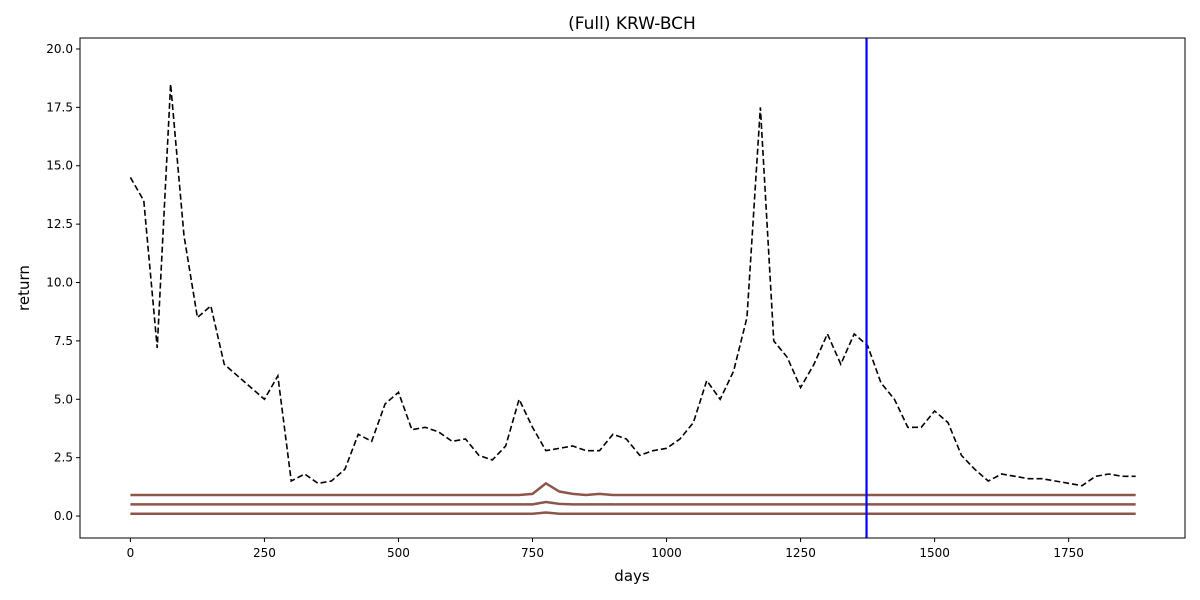 The height and width of the screenshot is (600, 1200). I want to click on y-tick-label: 2.5, so click(63, 458).